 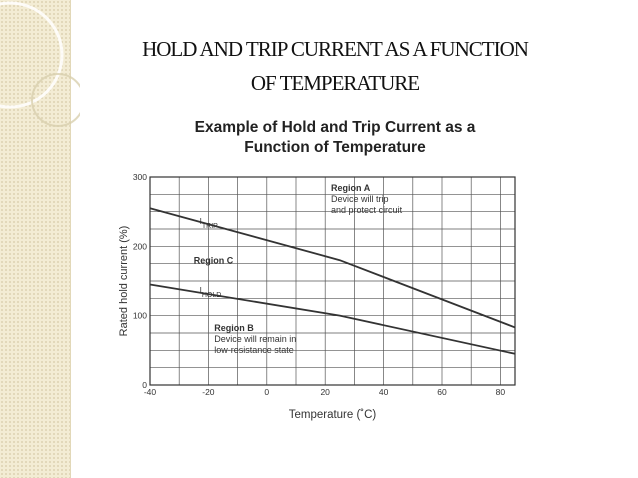 What do you see at coordinates (333, 415) in the screenshot?
I see `x-axis-label: Temperature (˚C)` at bounding box center [333, 415].